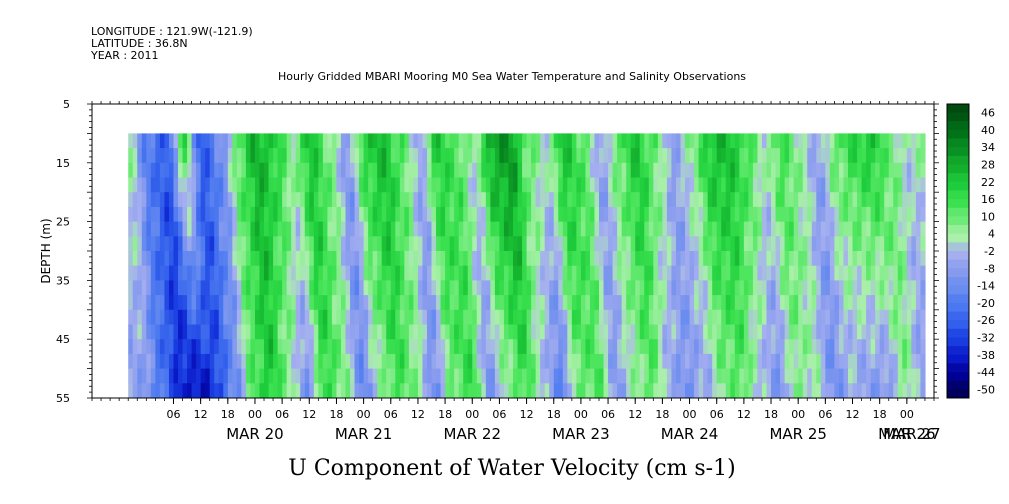  Describe the element at coordinates (986, 320) in the screenshot. I see `colorbar-label: -26` at that location.